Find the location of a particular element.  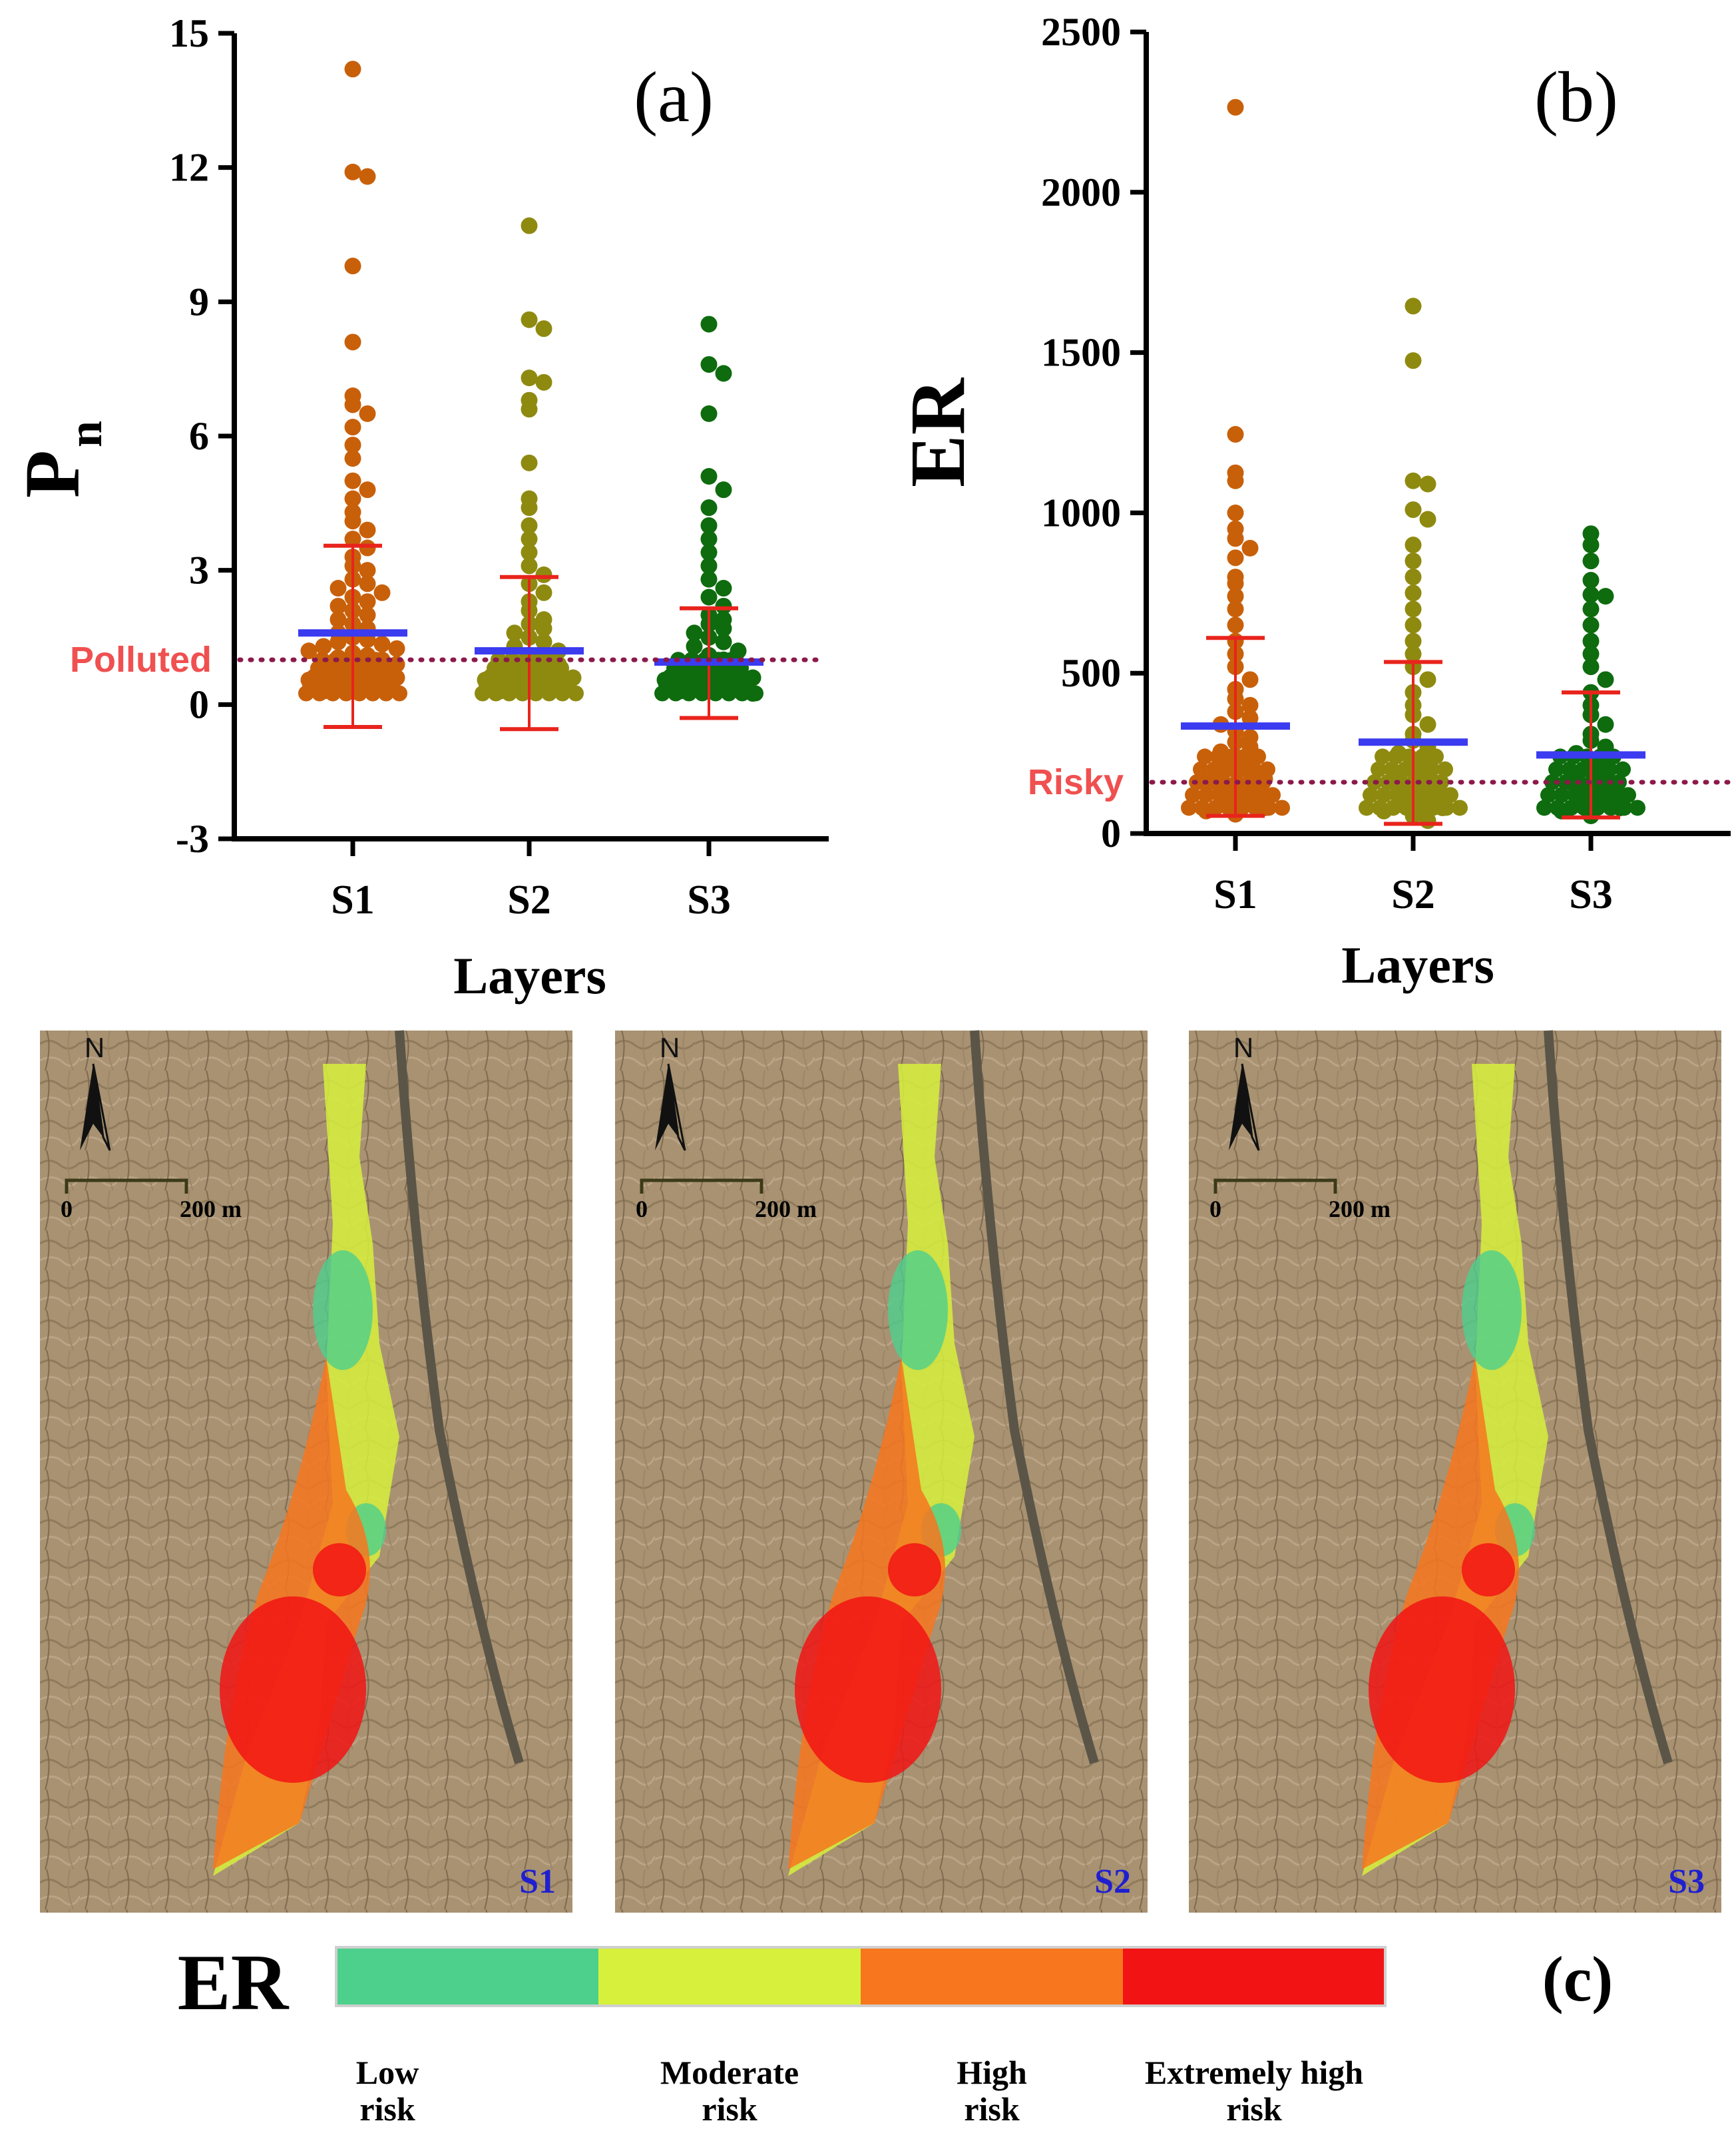

legend-label: Low is located at coordinates (387, 2072).